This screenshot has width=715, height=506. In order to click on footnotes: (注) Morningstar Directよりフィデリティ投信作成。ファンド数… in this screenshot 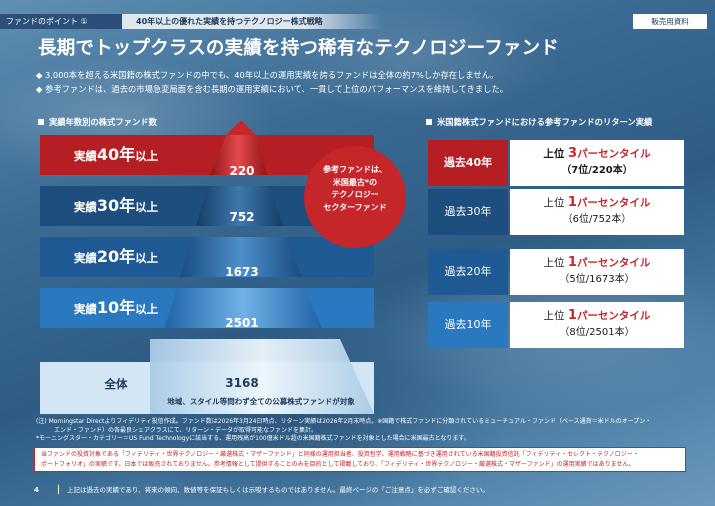, I will do `click(344, 430)`.